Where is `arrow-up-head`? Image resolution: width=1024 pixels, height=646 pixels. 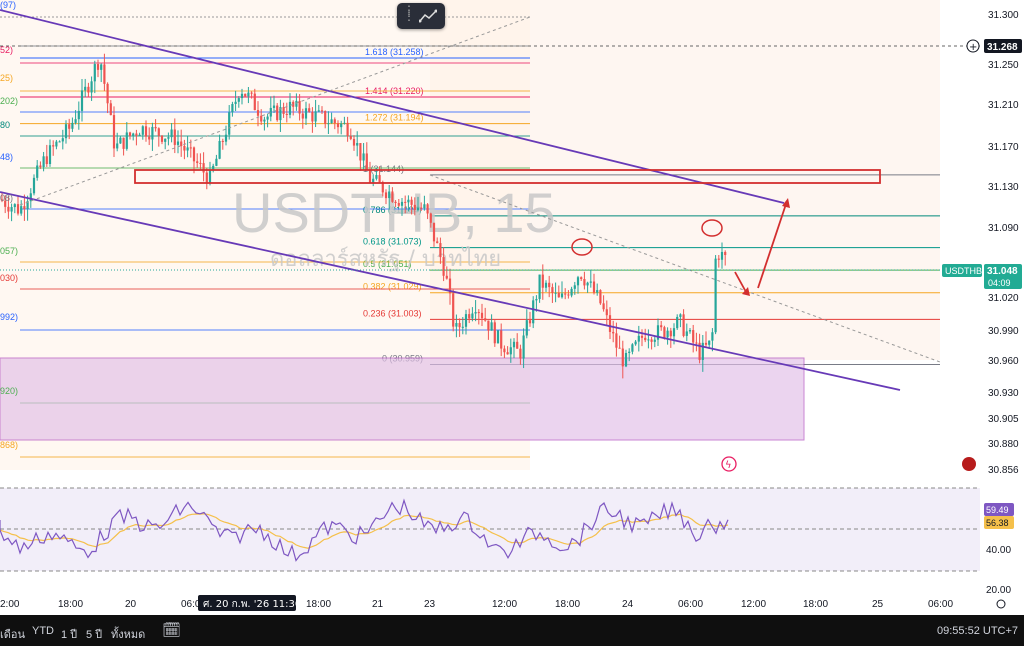 arrow-up-head is located at coordinates (786, 203).